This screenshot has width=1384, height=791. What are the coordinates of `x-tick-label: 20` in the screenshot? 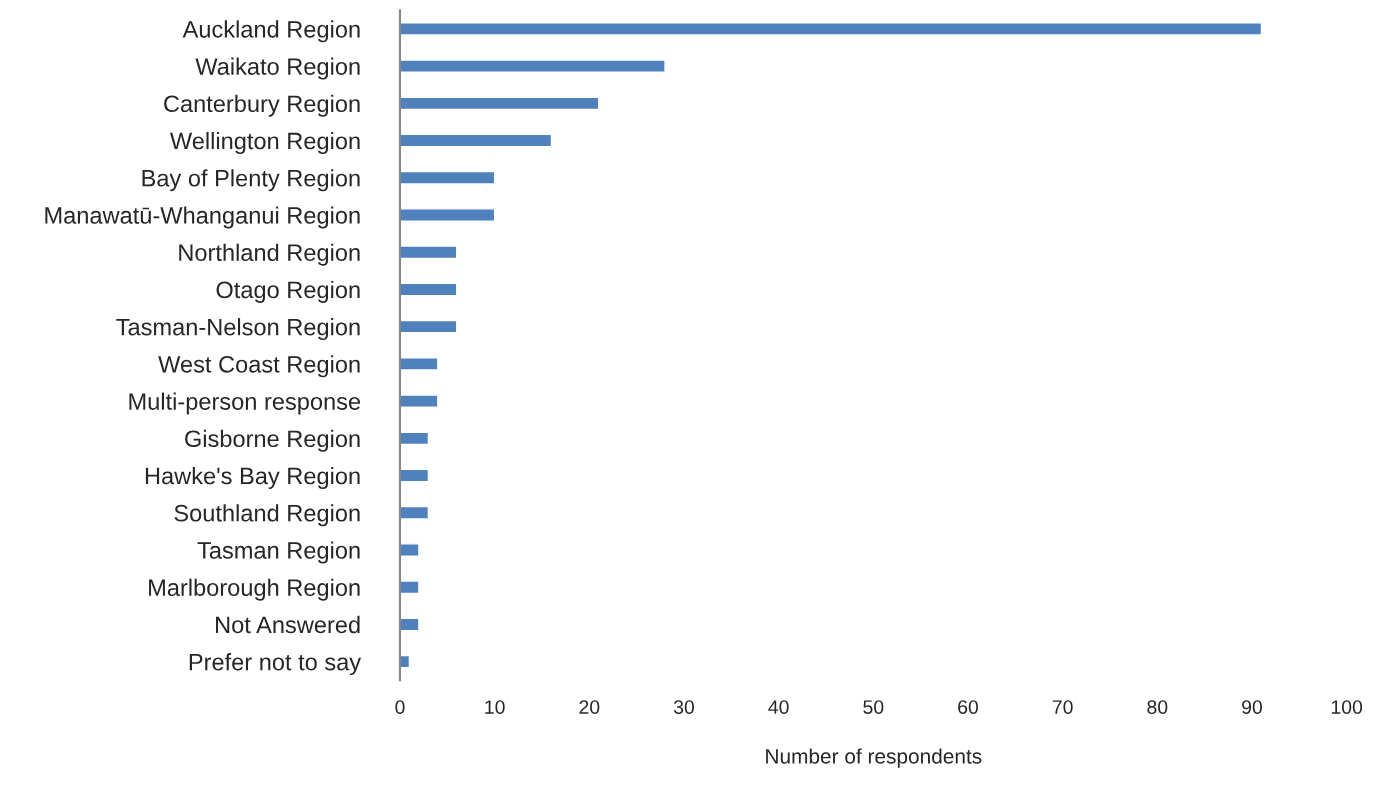 It's located at (589, 707).